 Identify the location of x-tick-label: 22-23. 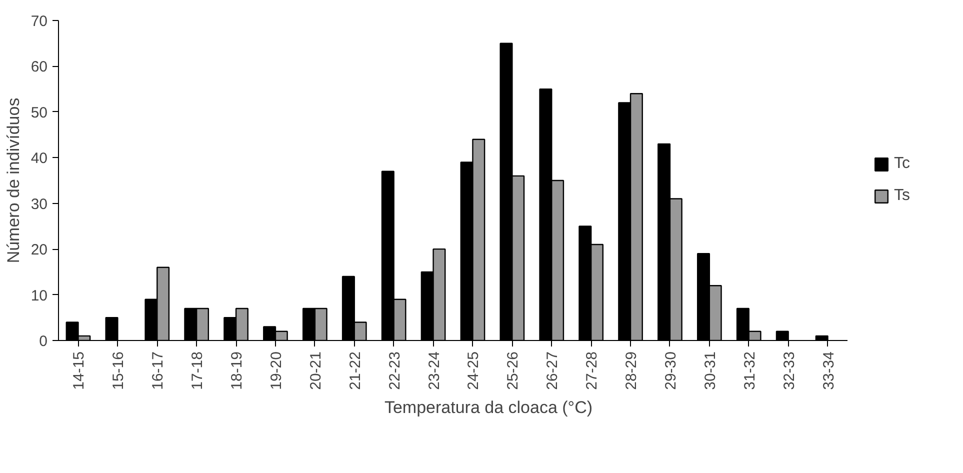
(395, 370).